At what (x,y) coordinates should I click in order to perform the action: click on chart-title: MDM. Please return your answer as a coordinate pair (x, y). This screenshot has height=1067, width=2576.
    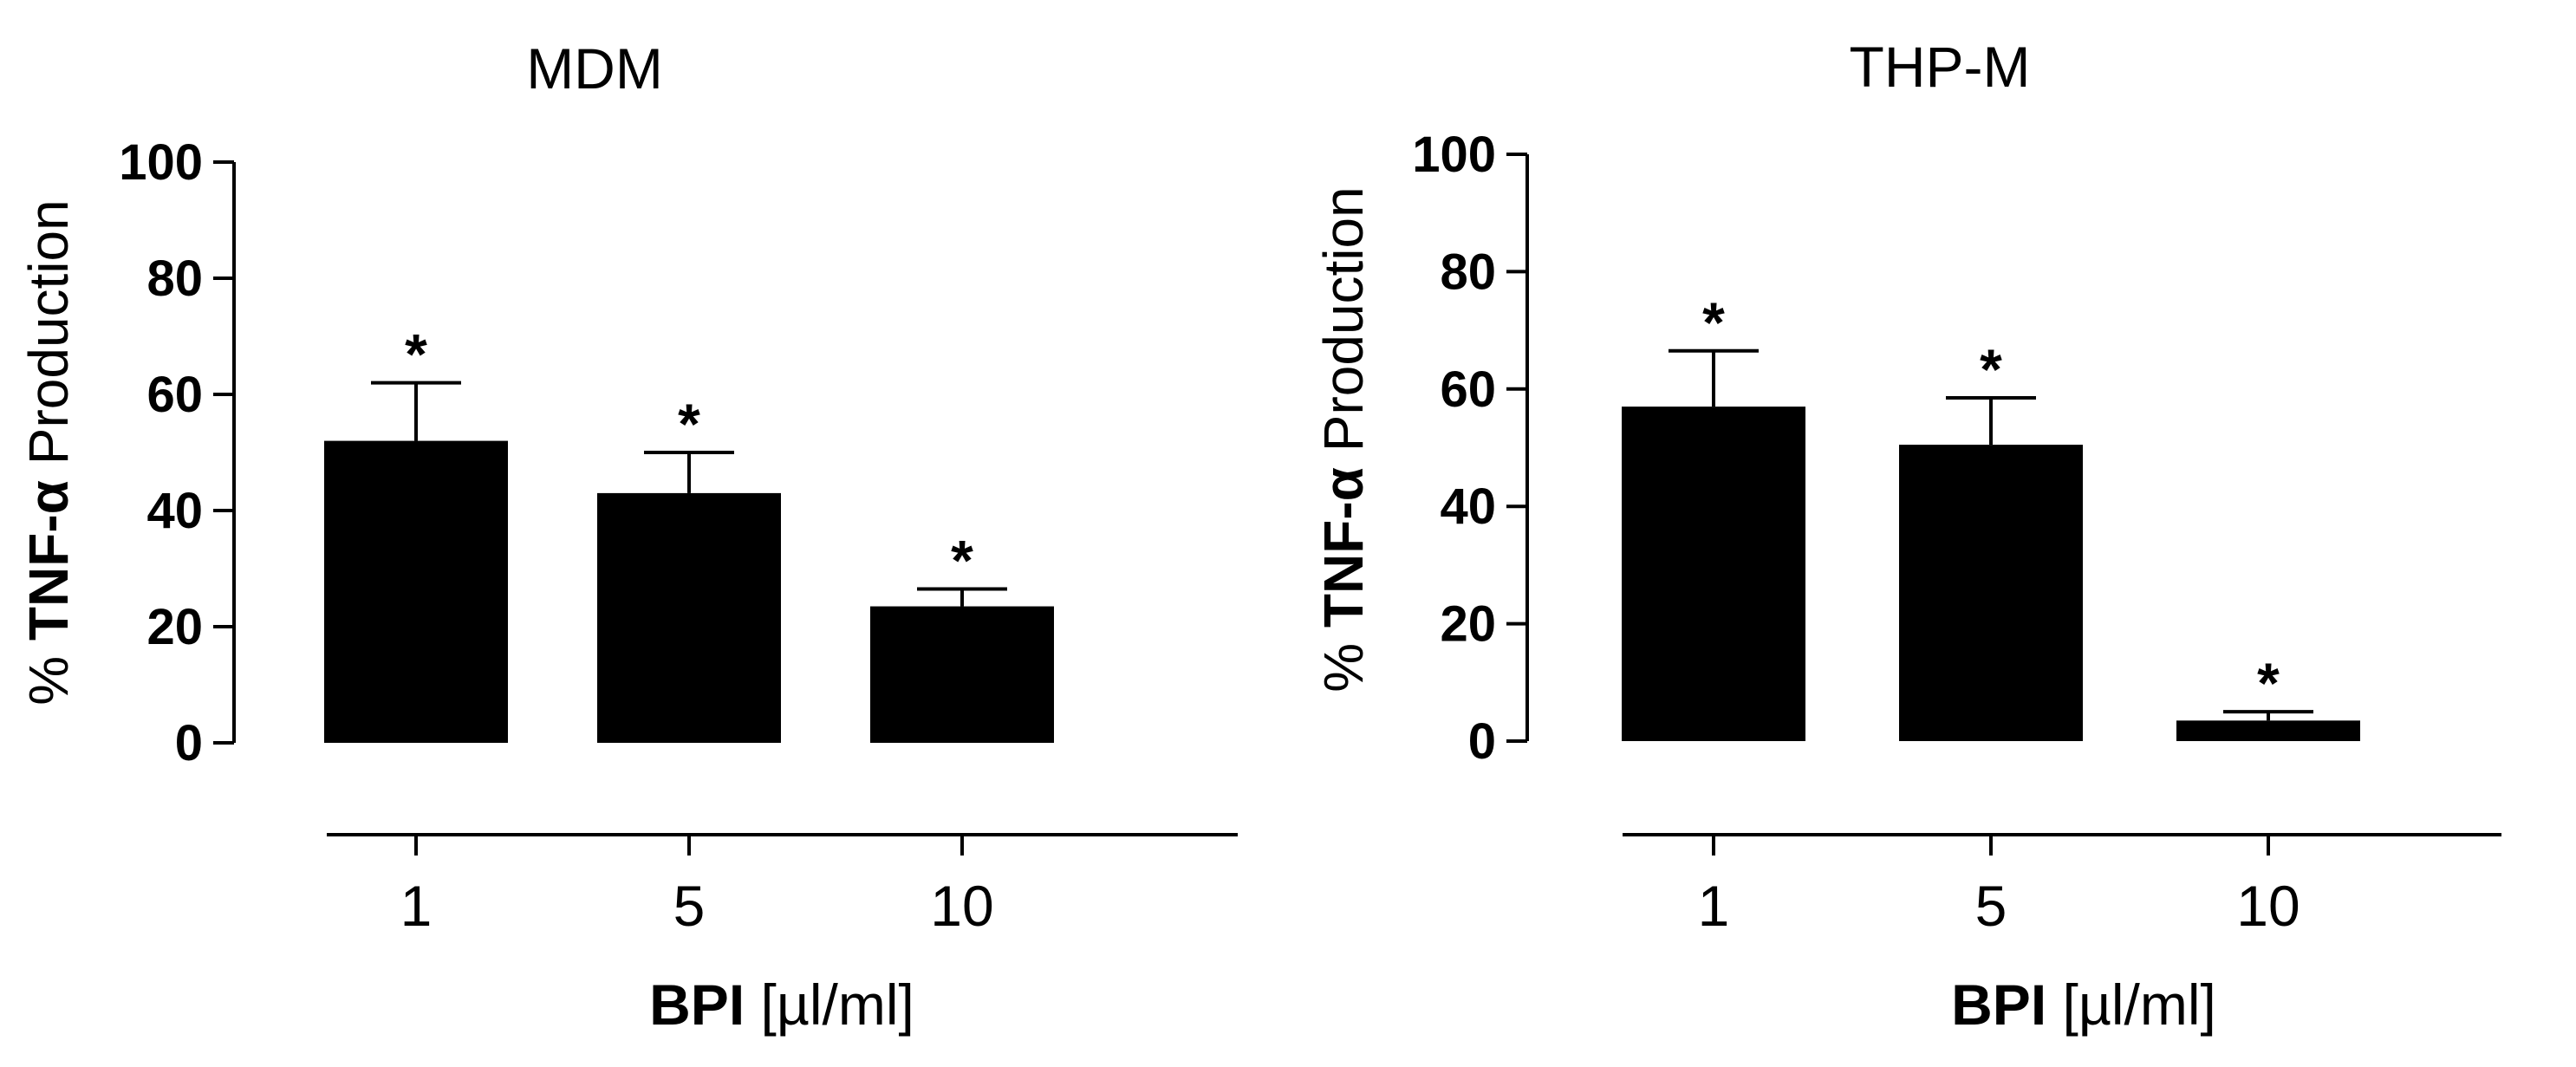
    Looking at the image, I should click on (594, 68).